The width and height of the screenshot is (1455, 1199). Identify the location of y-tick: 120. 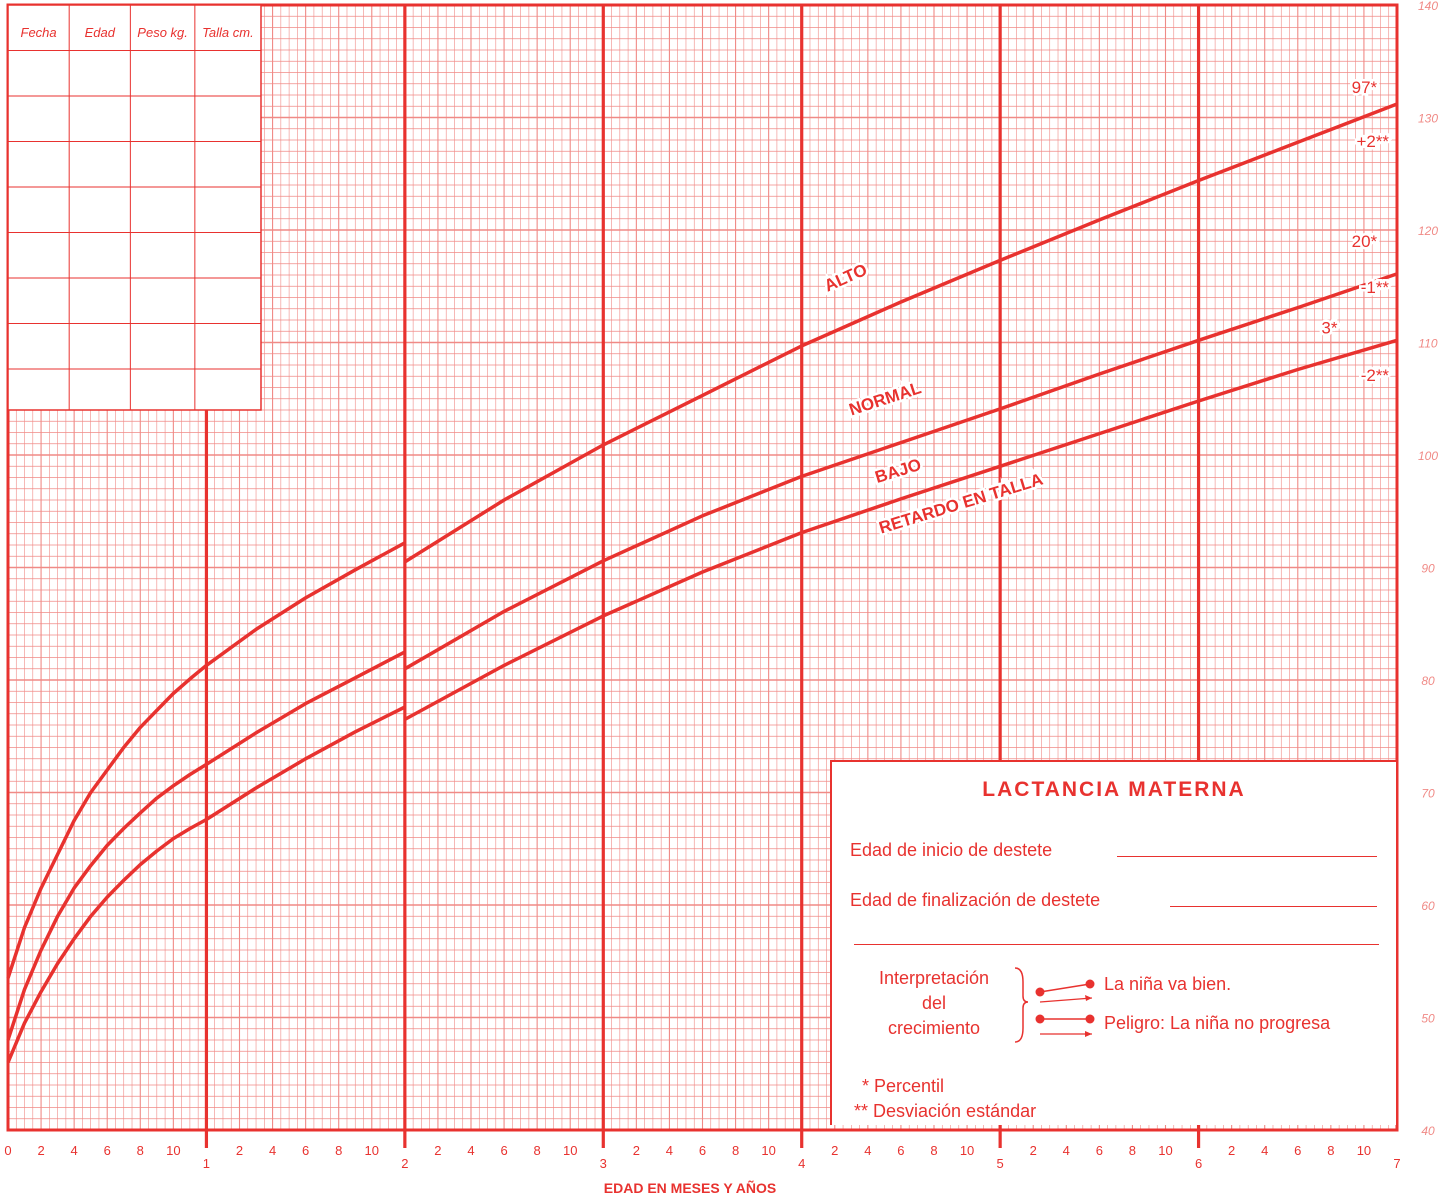
(1428, 231).